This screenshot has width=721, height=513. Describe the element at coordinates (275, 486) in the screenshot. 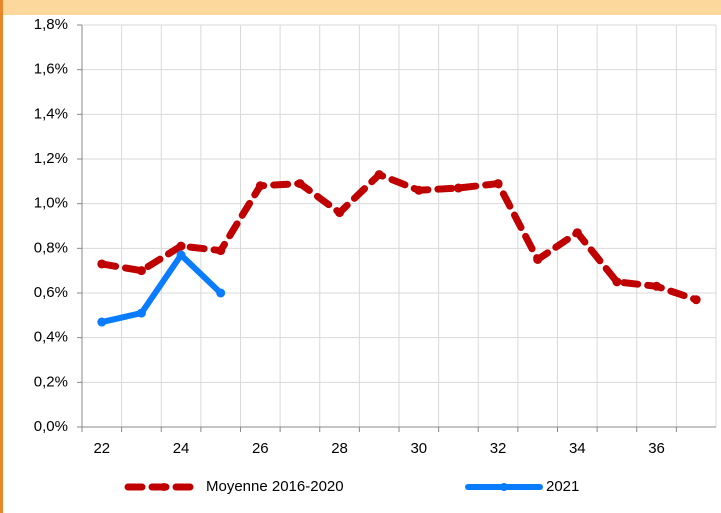

I see `legend-label: Moyenne 2016-2020` at that location.